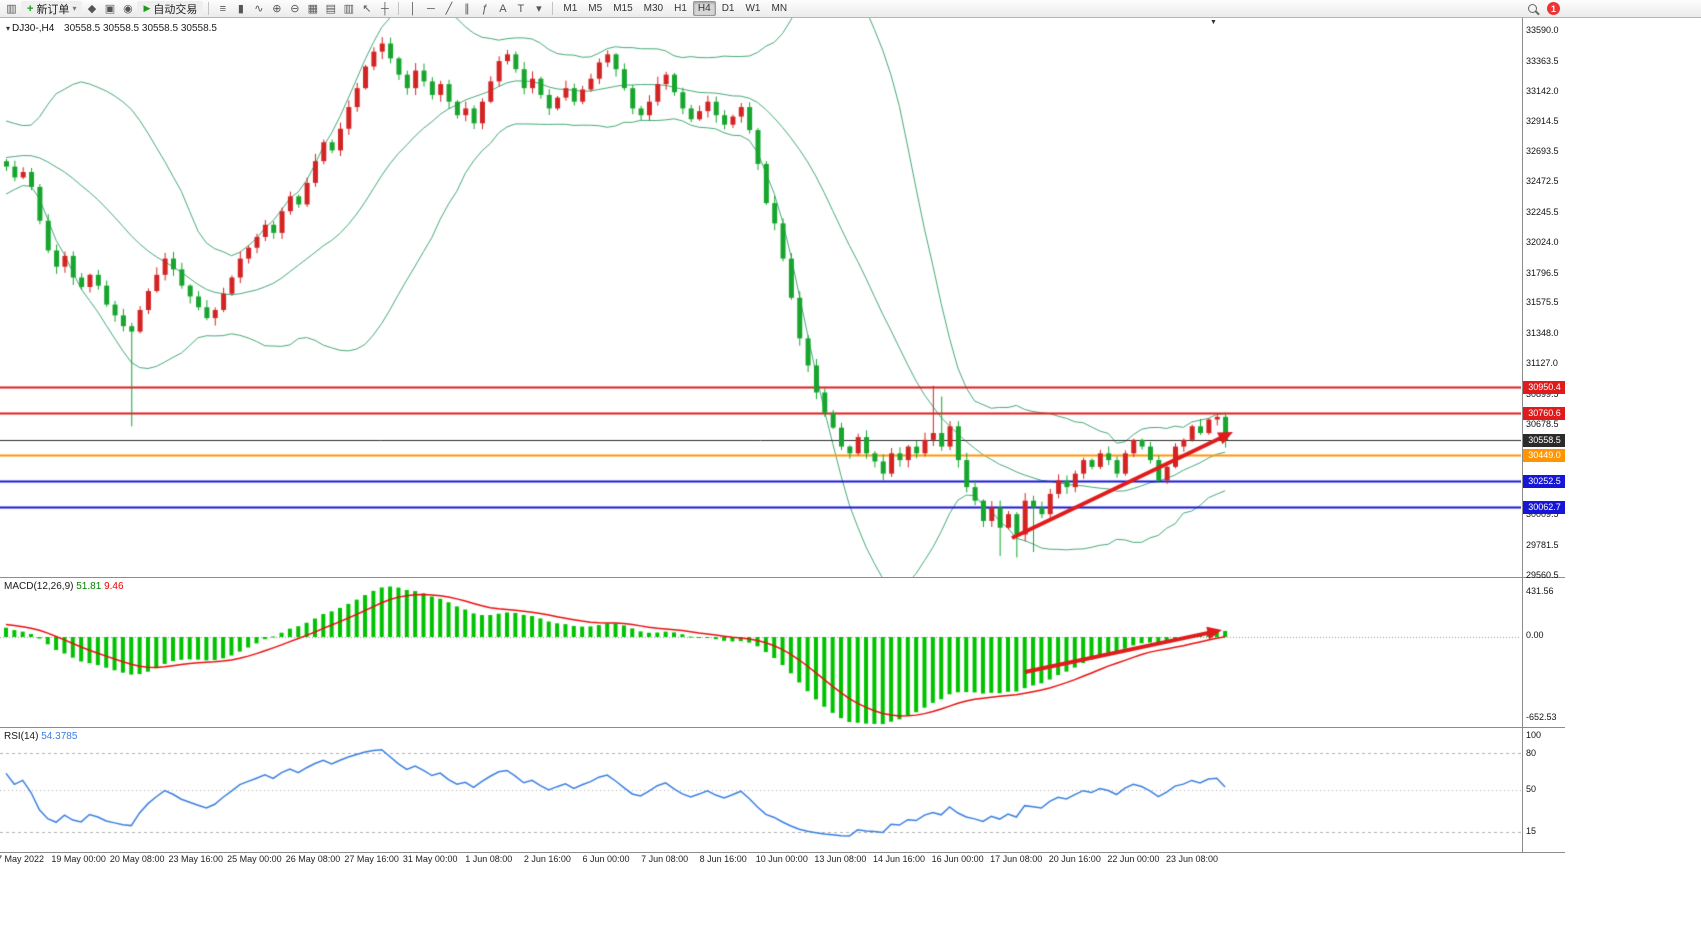 The image size is (1701, 937). What do you see at coordinates (128, 9) in the screenshot?
I see `info-icon: ◉` at bounding box center [128, 9].